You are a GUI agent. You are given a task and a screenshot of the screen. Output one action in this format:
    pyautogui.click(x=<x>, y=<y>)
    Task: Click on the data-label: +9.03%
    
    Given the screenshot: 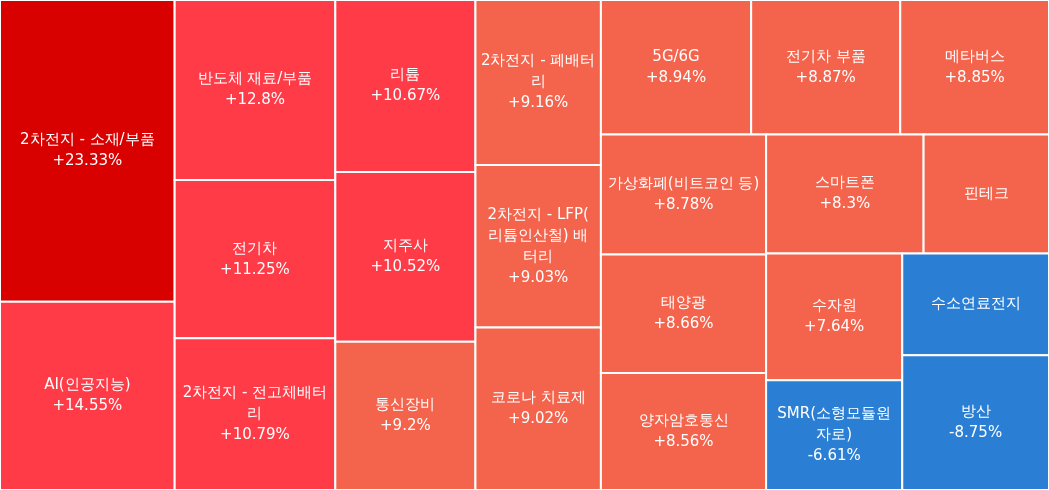 What is the action you would take?
    pyautogui.click(x=538, y=276)
    